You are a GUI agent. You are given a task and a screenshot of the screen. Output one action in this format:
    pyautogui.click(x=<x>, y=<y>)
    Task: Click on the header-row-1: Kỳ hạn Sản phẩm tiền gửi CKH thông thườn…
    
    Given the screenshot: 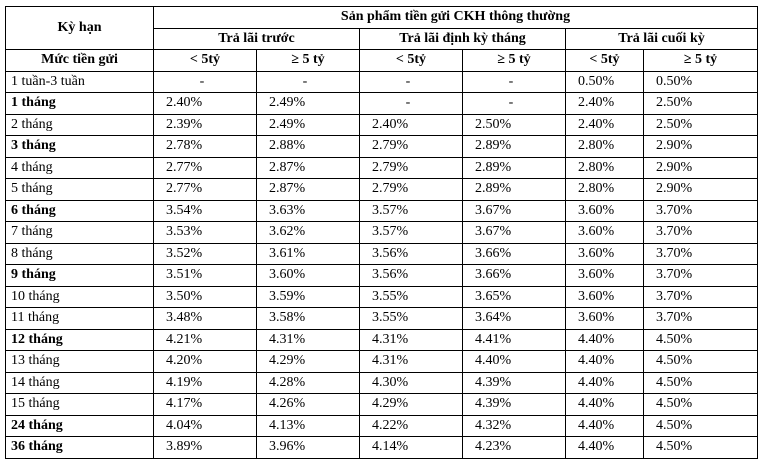 What is the action you would take?
    pyautogui.click(x=381, y=28)
    